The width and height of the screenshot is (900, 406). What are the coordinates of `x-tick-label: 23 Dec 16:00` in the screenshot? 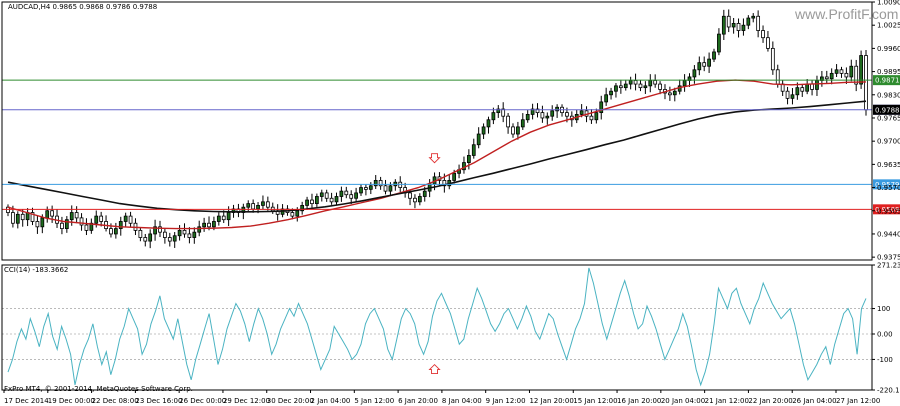 It's located at (158, 401).